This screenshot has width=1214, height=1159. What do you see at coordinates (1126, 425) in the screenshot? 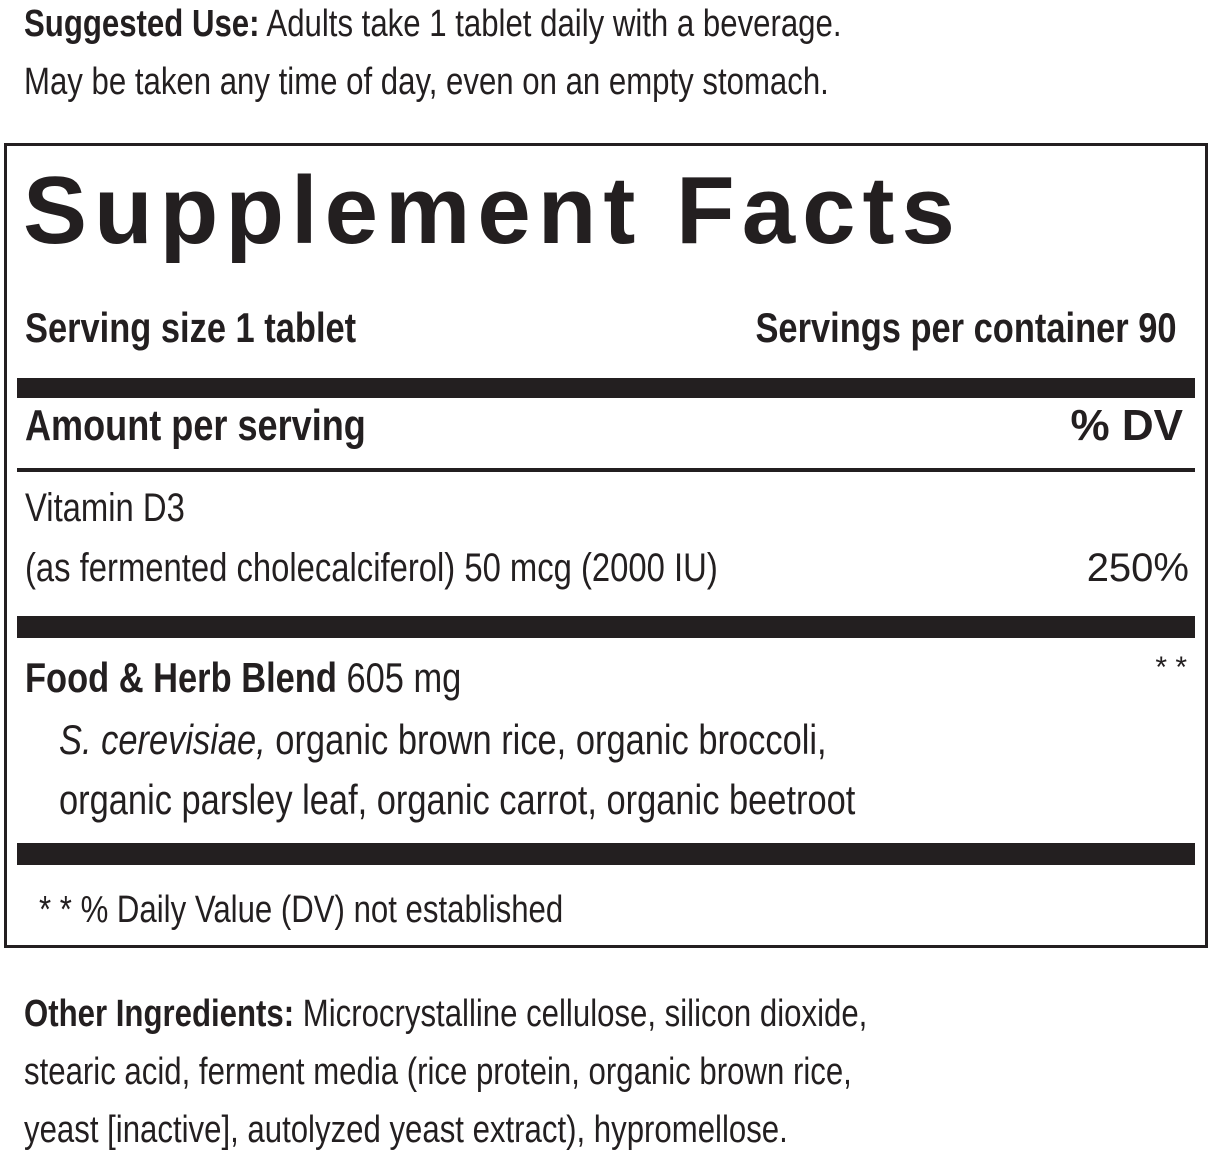
I see `dv-header: % DV` at bounding box center [1126, 425].